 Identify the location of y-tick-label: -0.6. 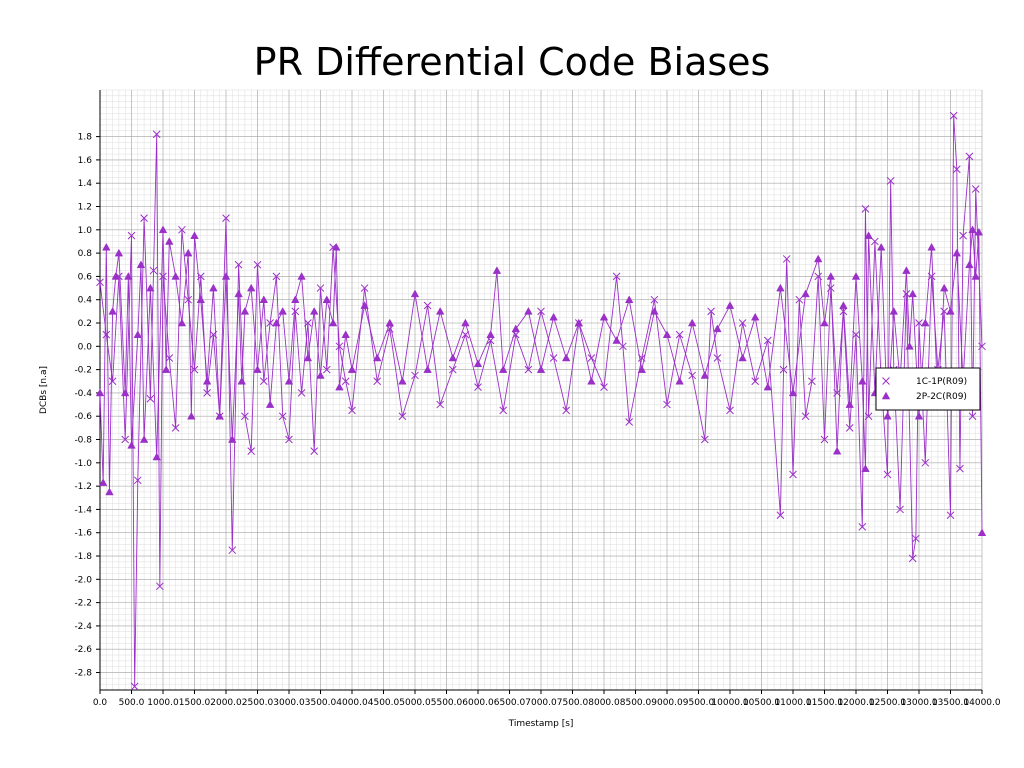
(83, 417).